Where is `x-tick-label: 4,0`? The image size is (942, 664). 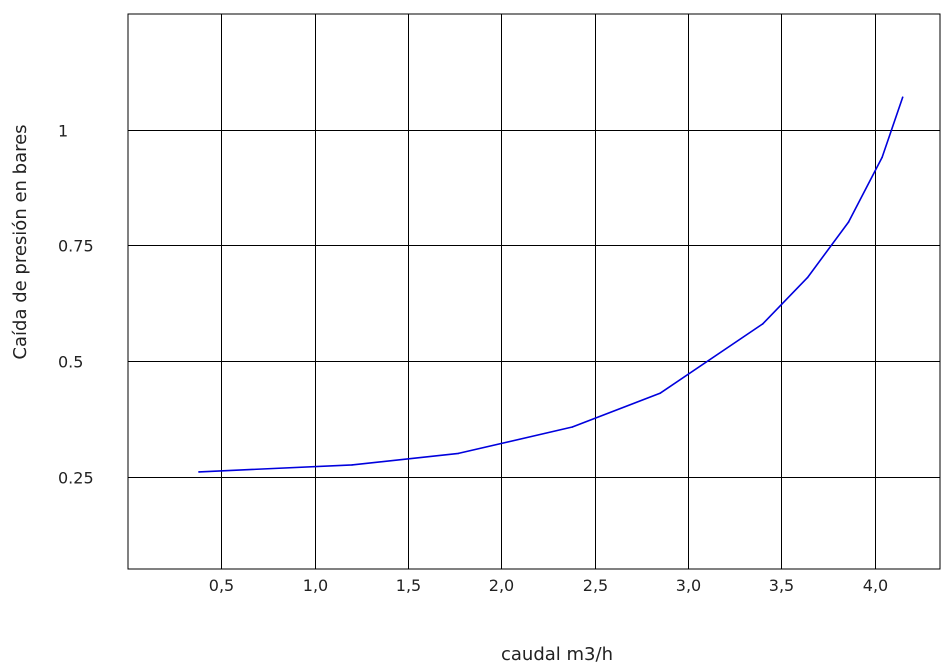 x-tick-label: 4,0 is located at coordinates (875, 585).